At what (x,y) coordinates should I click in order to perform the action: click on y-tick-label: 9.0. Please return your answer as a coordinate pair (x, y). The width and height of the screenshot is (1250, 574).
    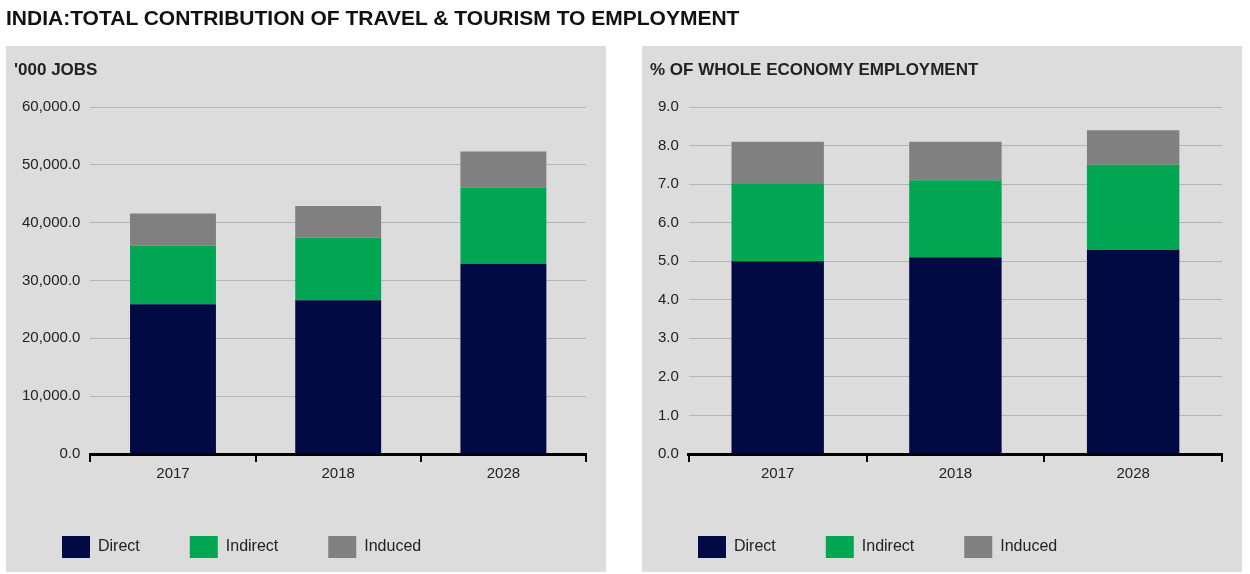
    Looking at the image, I should click on (668, 106).